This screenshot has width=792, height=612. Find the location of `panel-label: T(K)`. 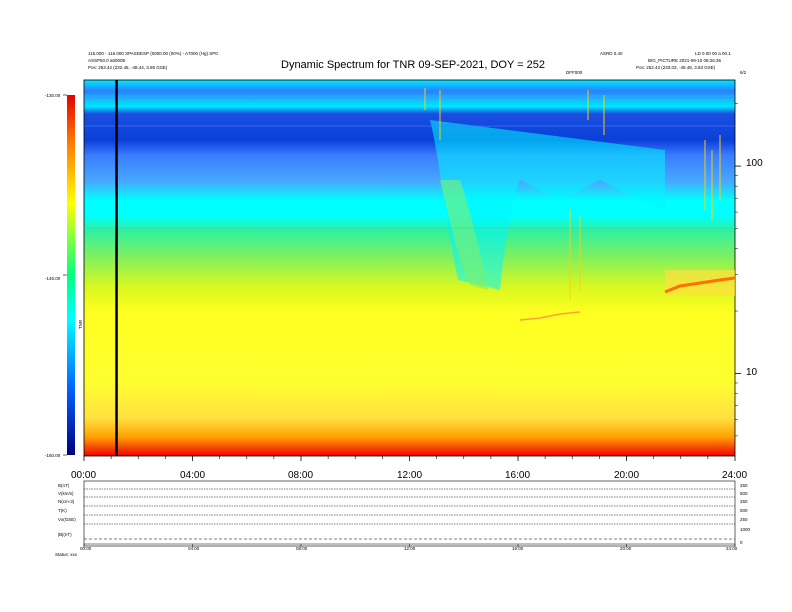

panel-label: T(K) is located at coordinates (62, 510).